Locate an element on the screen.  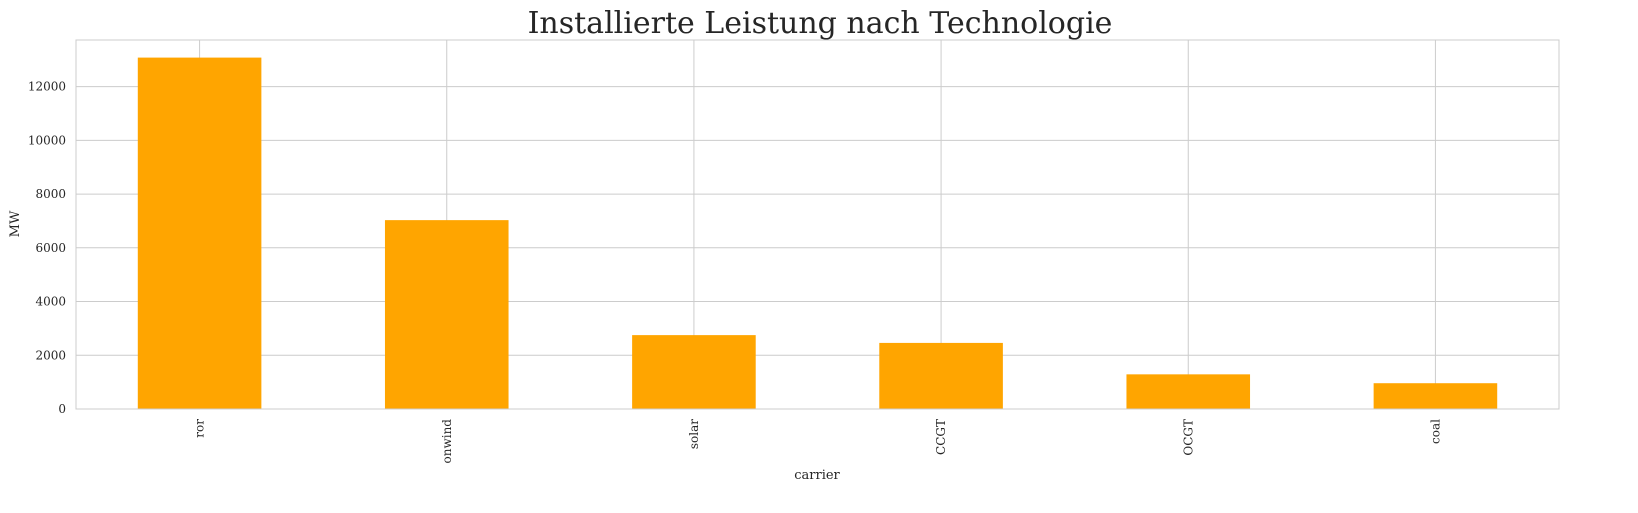
y-tick-label: 2000 is located at coordinates (50, 355).